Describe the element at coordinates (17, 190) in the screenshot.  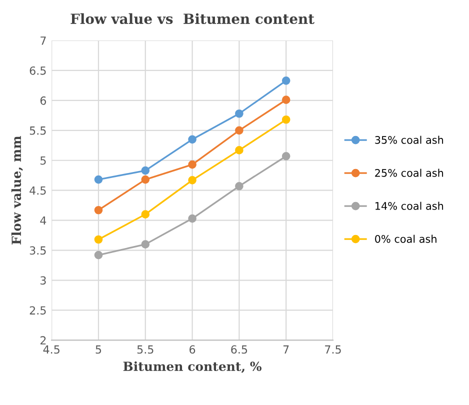
I see `y-axis-title: Flow value, mm` at that location.